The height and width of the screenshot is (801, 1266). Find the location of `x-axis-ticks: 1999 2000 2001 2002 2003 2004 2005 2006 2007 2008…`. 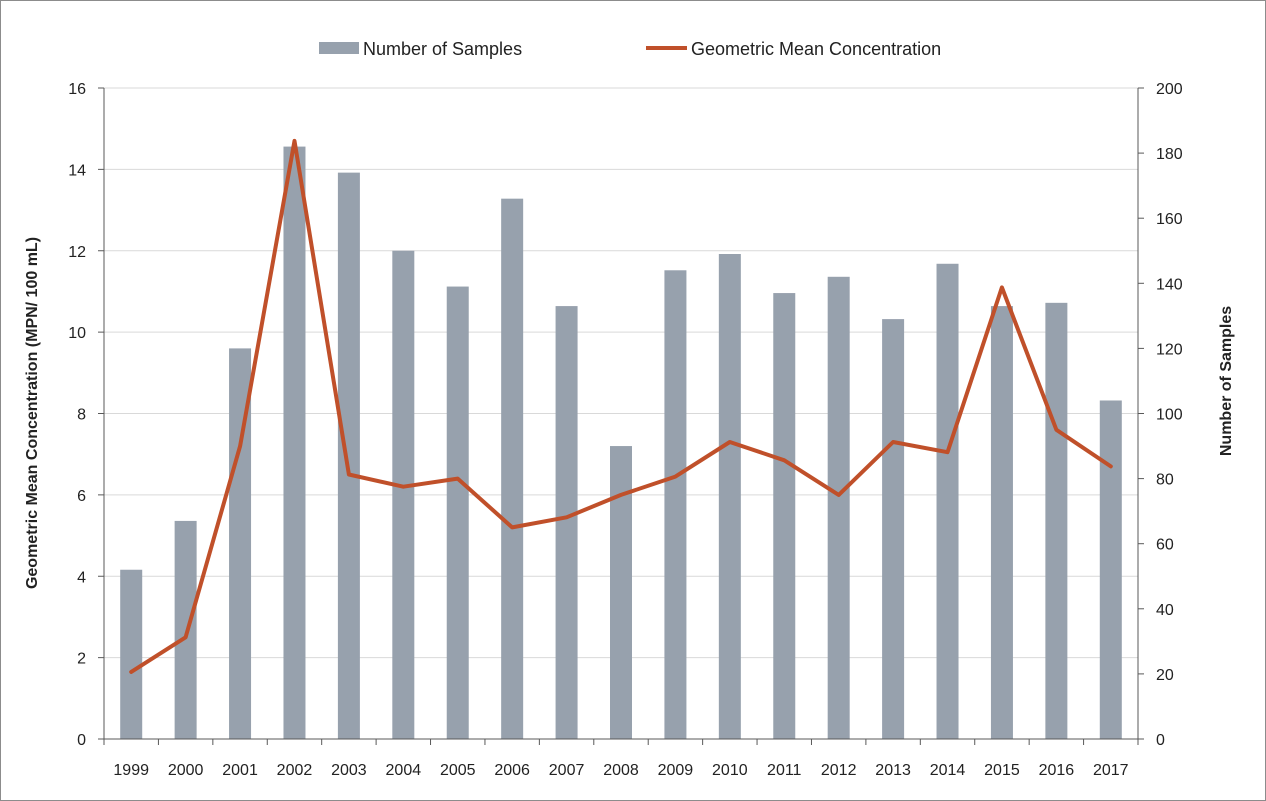

x-axis-ticks: 1999 2000 2001 2002 2003 2004 2005 2006 2007 2008… is located at coordinates (621, 759).